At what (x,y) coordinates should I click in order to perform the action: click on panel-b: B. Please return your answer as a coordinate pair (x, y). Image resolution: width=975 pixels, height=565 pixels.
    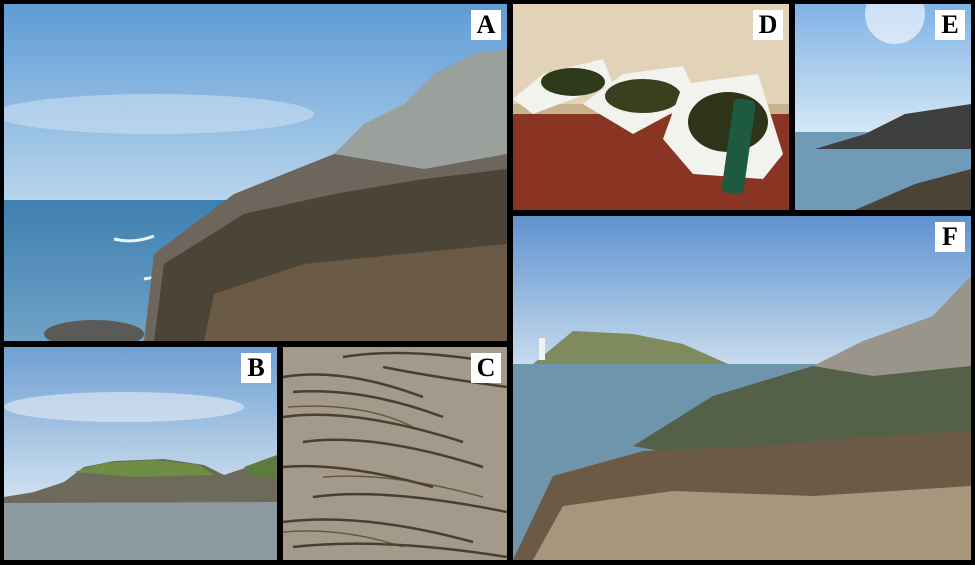
    Looking at the image, I should click on (140, 453).